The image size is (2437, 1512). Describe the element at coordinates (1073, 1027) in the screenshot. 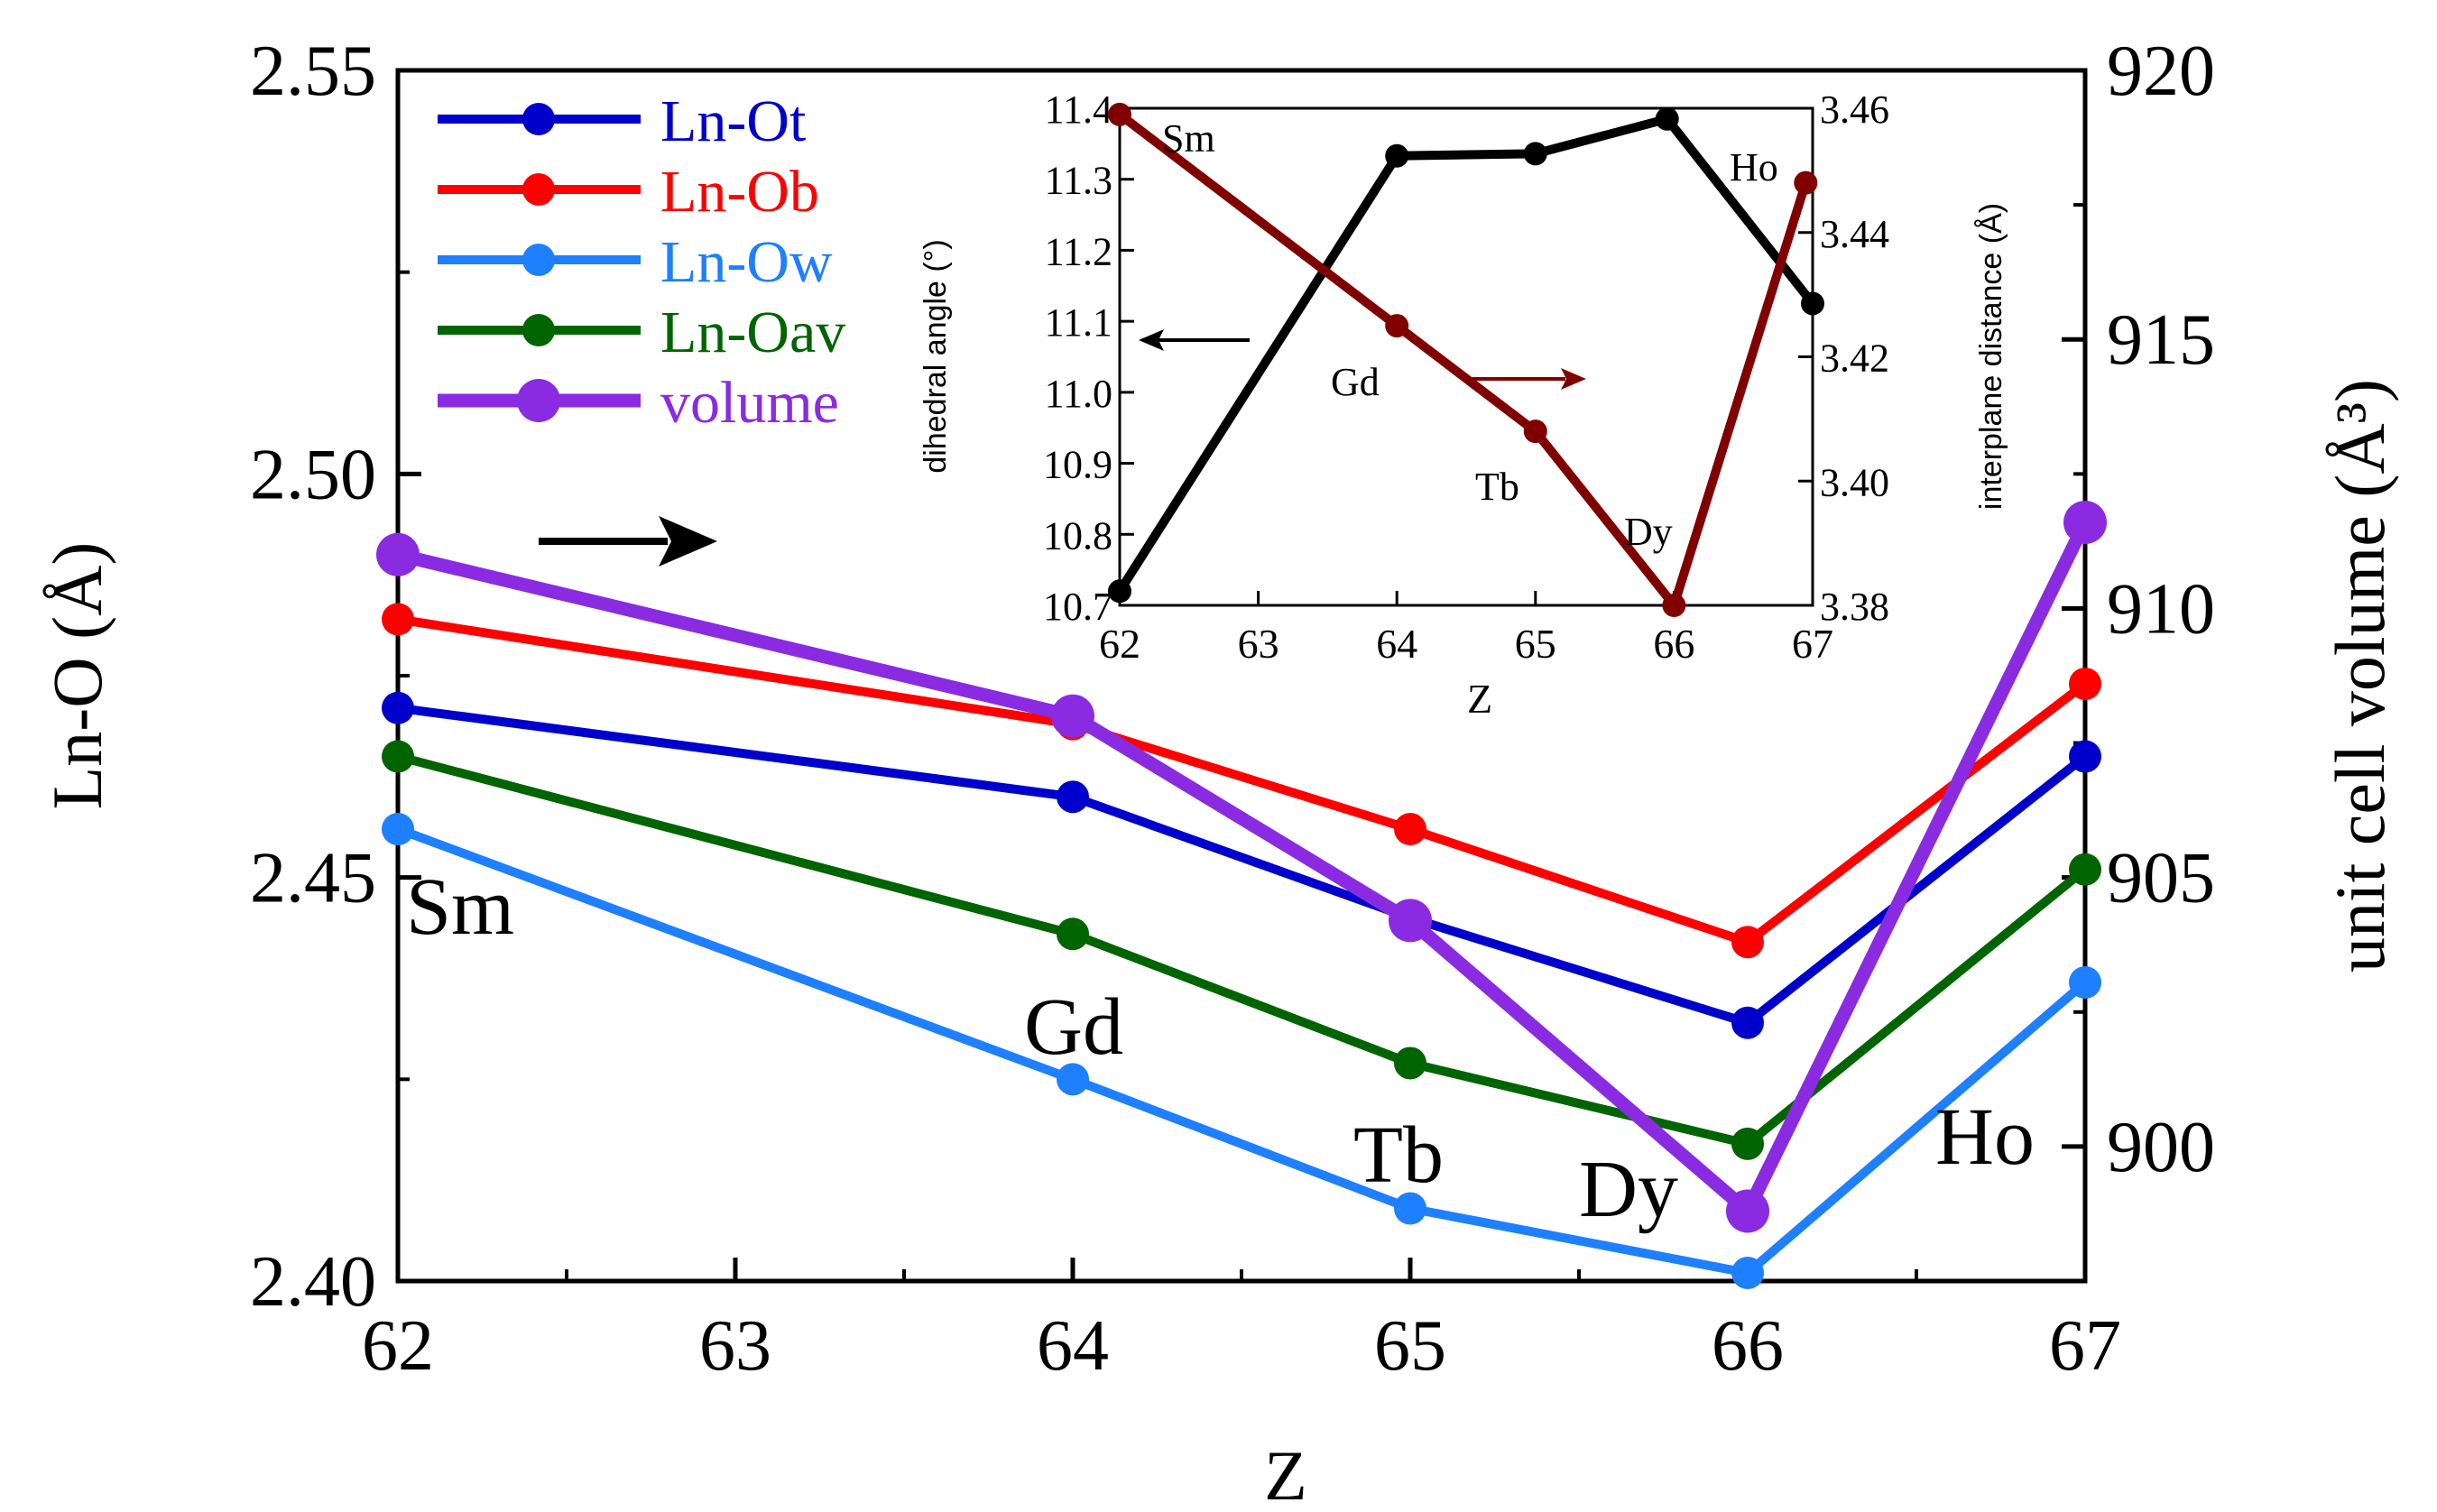

I see `point-label-gd: Gd` at that location.